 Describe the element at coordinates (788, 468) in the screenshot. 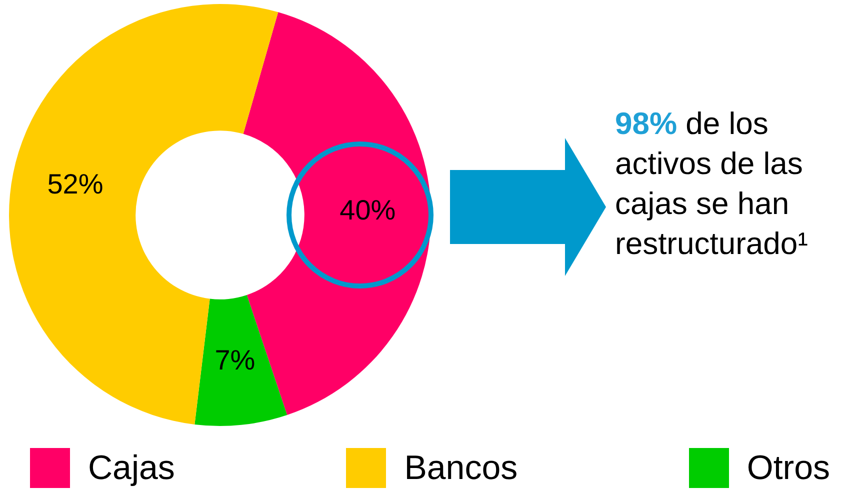

I see `legend-label: Otros` at that location.